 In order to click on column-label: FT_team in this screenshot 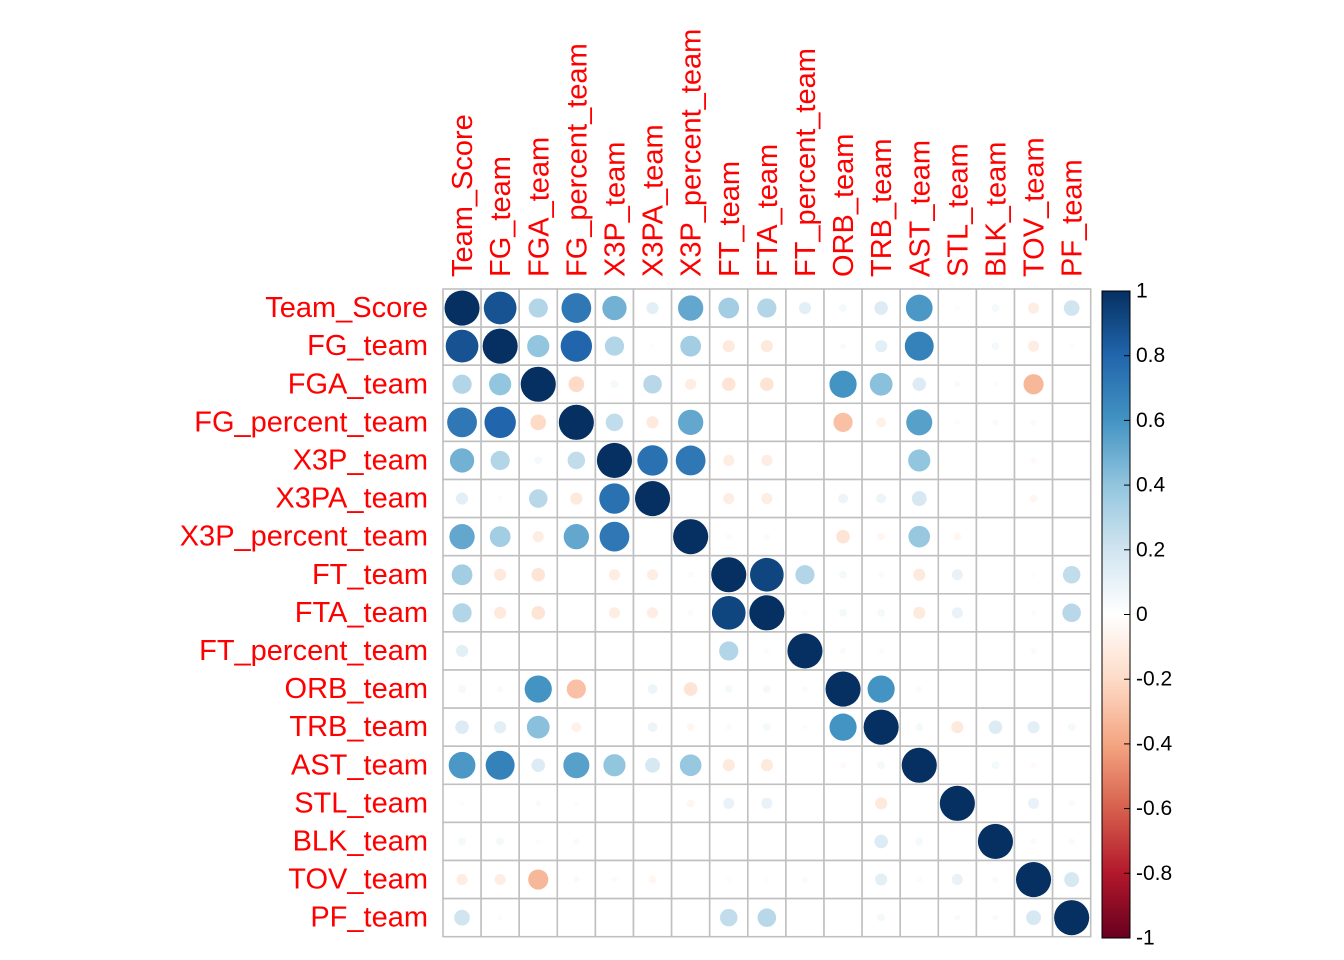, I will do `click(730, 219)`.